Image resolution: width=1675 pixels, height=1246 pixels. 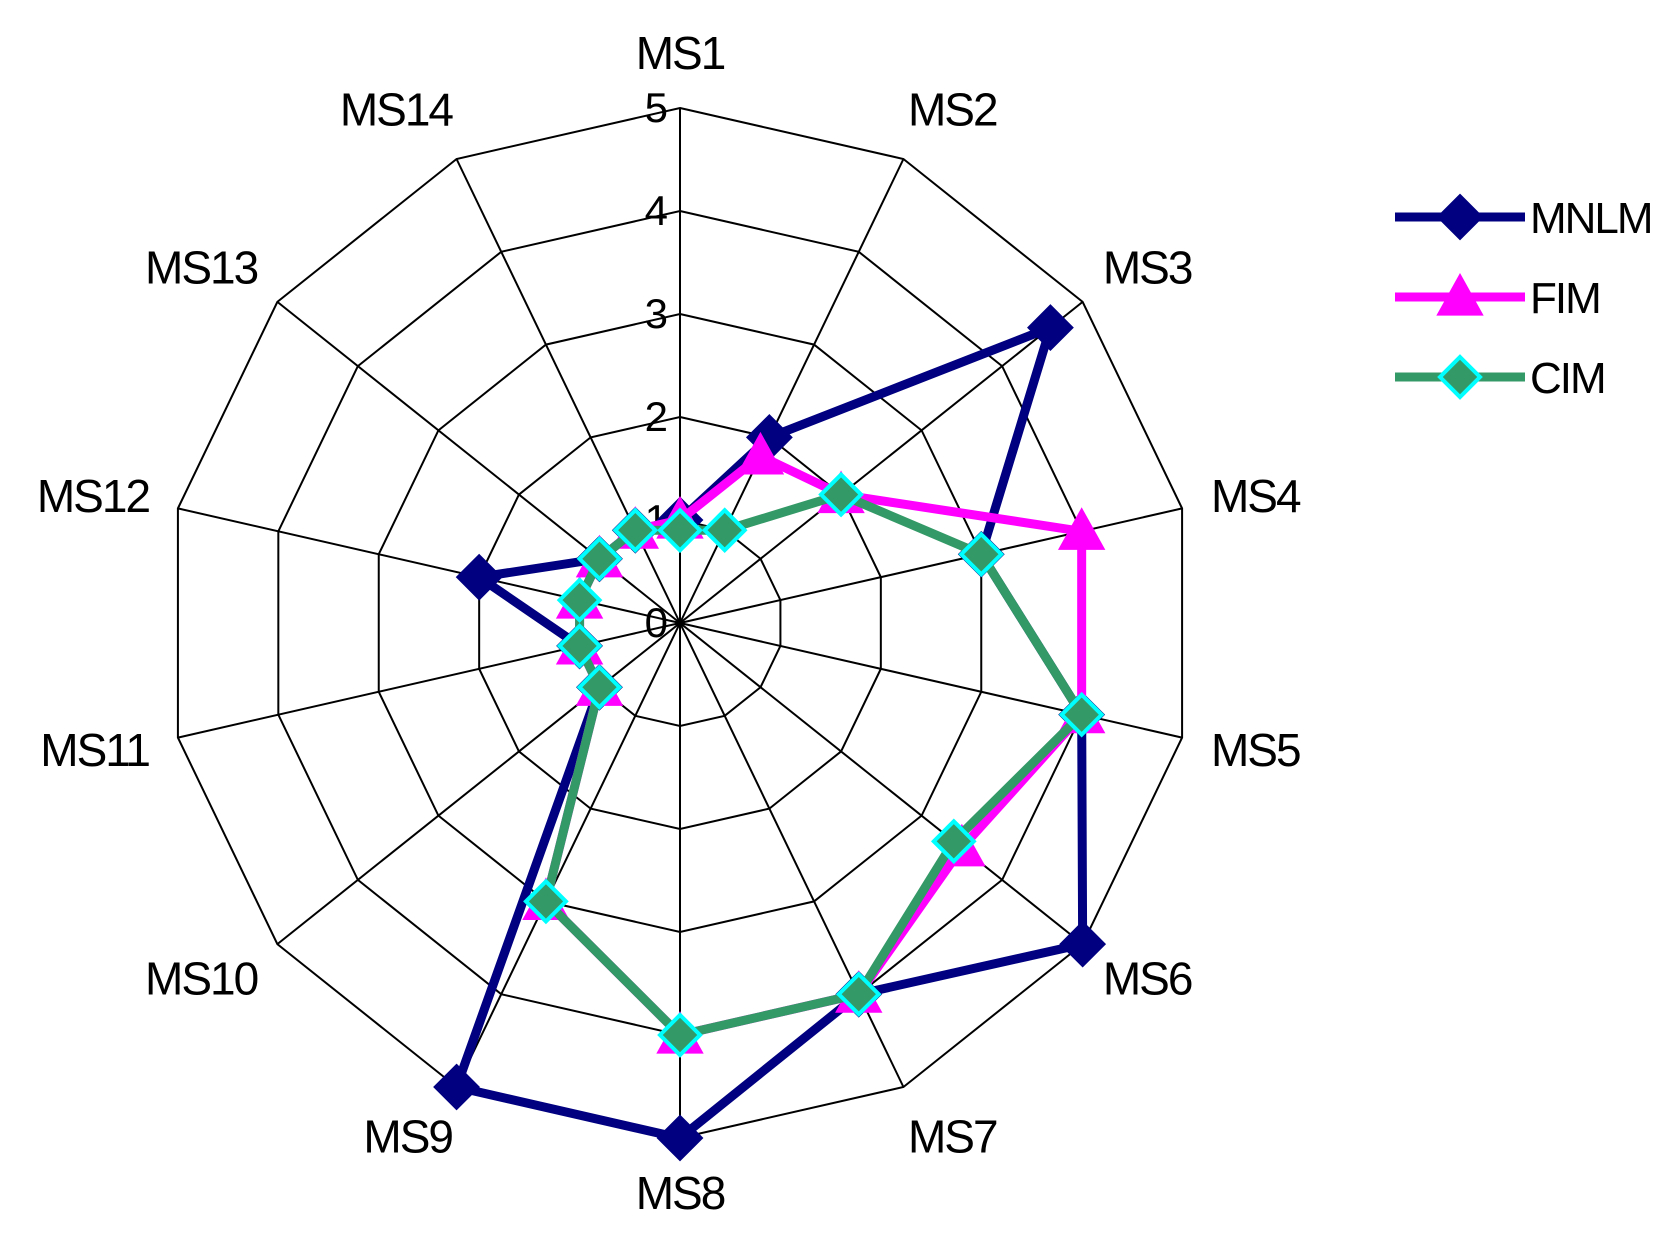 What do you see at coordinates (201, 268) in the screenshot?
I see `axis-label-ms13: MS13` at bounding box center [201, 268].